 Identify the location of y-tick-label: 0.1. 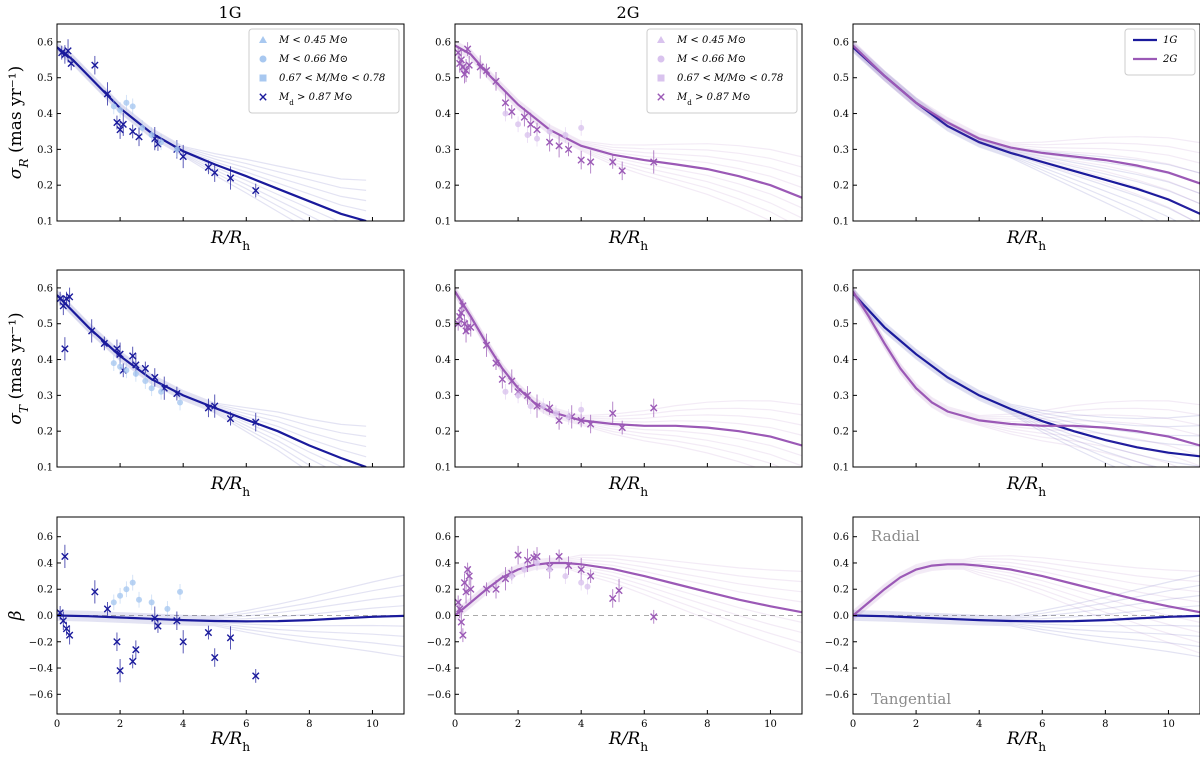
(841, 222).